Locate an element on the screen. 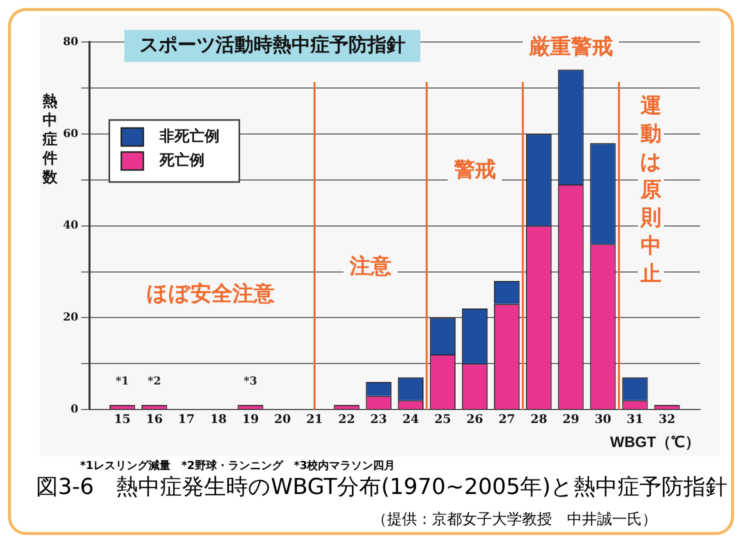 The image size is (746, 547). y-tick-label: 0 is located at coordinates (74, 409).